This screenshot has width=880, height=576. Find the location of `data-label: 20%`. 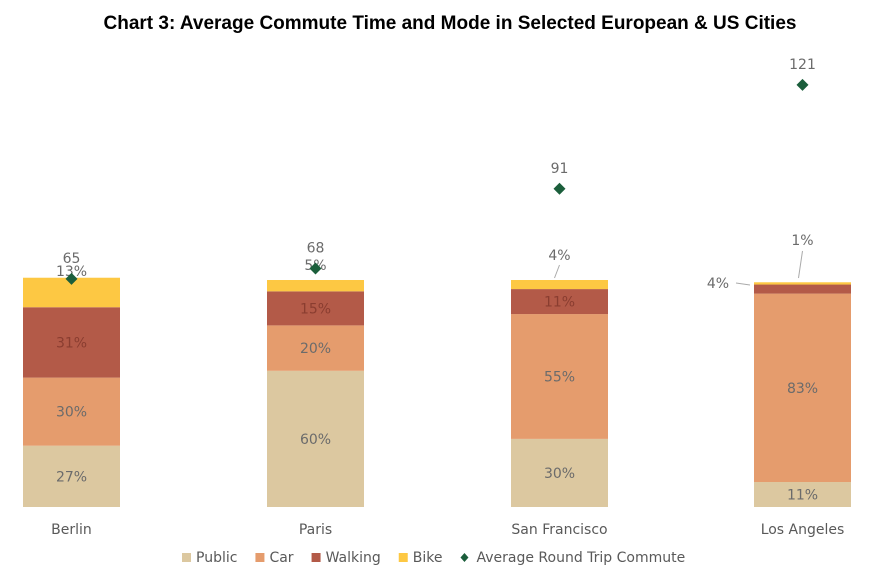

data-label: 20% is located at coordinates (315, 349).